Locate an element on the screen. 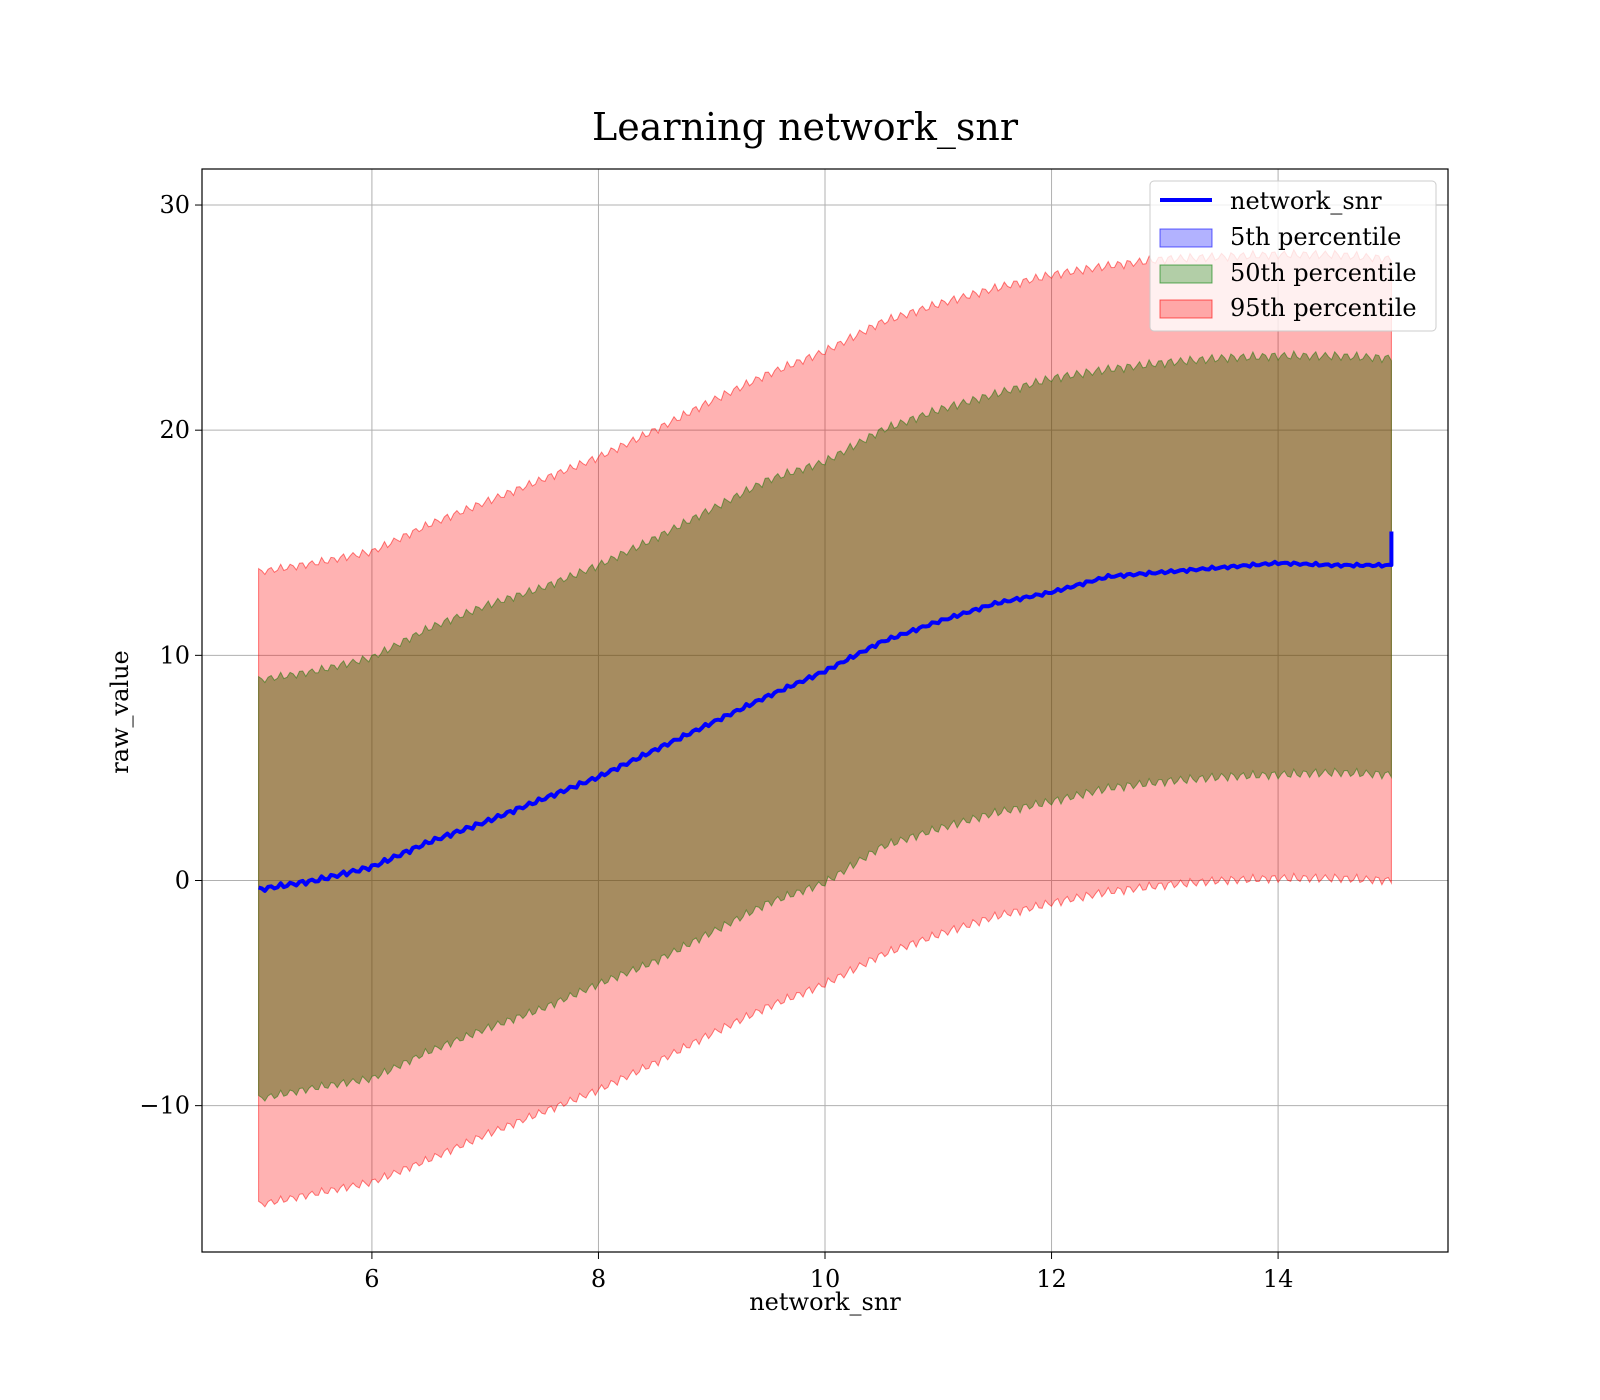  y-tick-label: −10 is located at coordinates (164, 1106).